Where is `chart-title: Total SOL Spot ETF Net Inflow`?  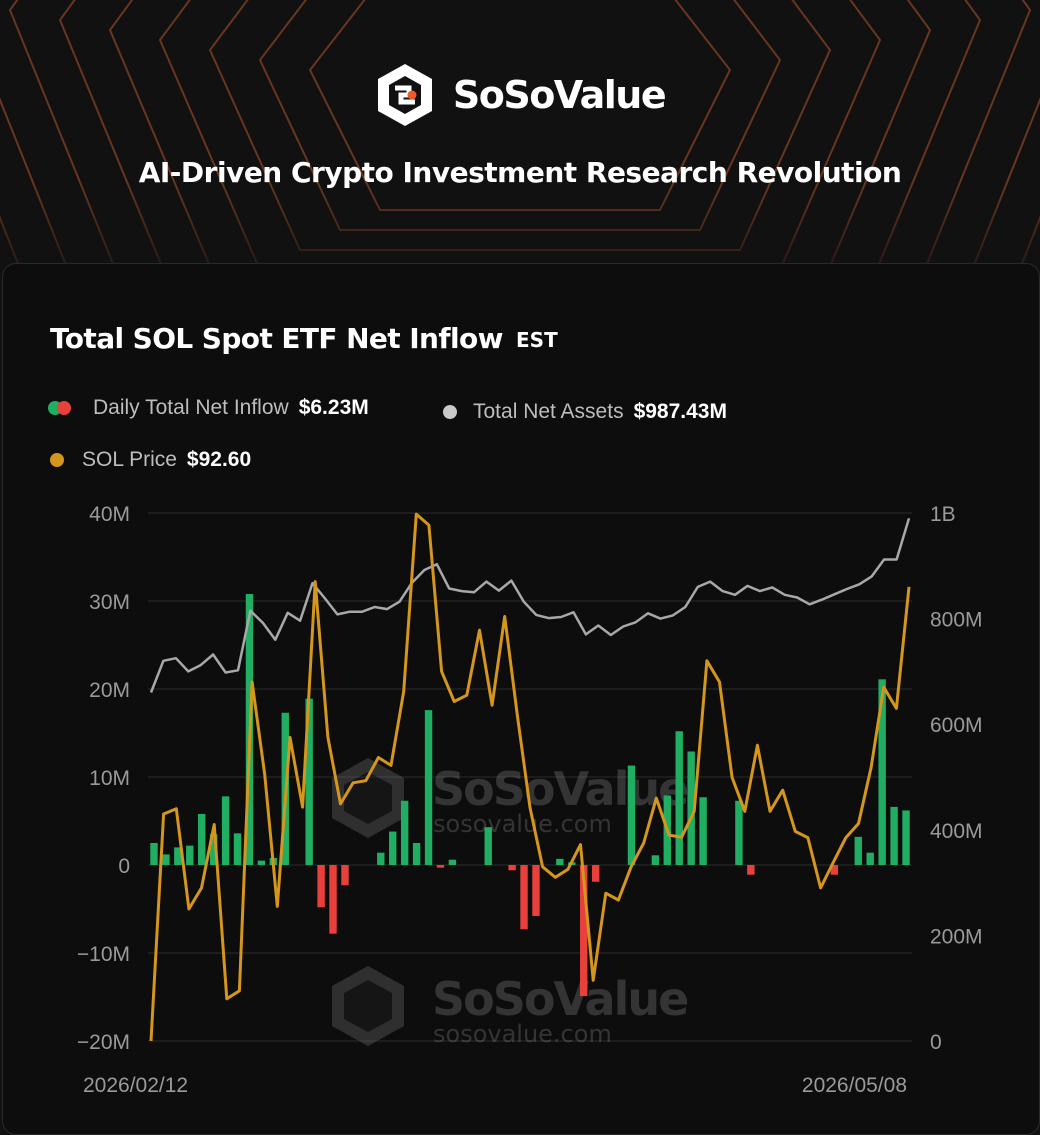 chart-title: Total SOL Spot ETF Net Inflow is located at coordinates (276, 338).